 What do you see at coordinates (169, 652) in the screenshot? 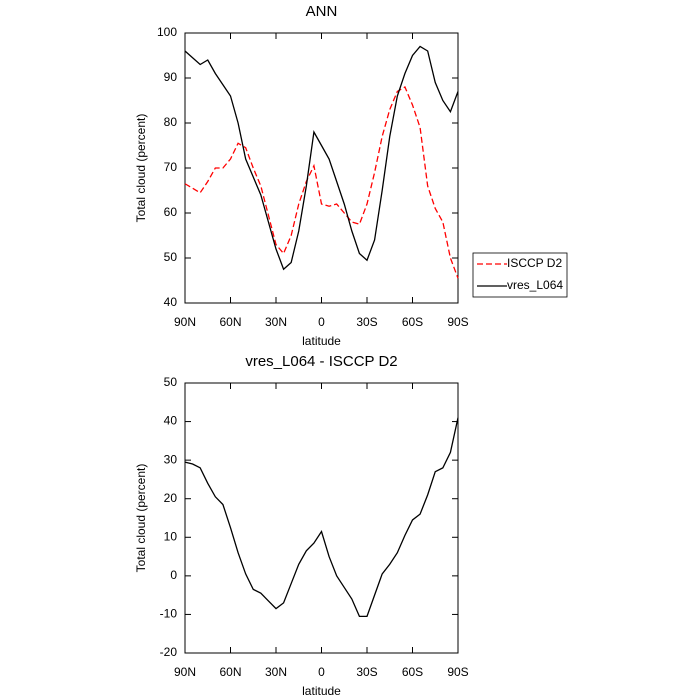
I see `y-tick-label: -20` at bounding box center [169, 652].